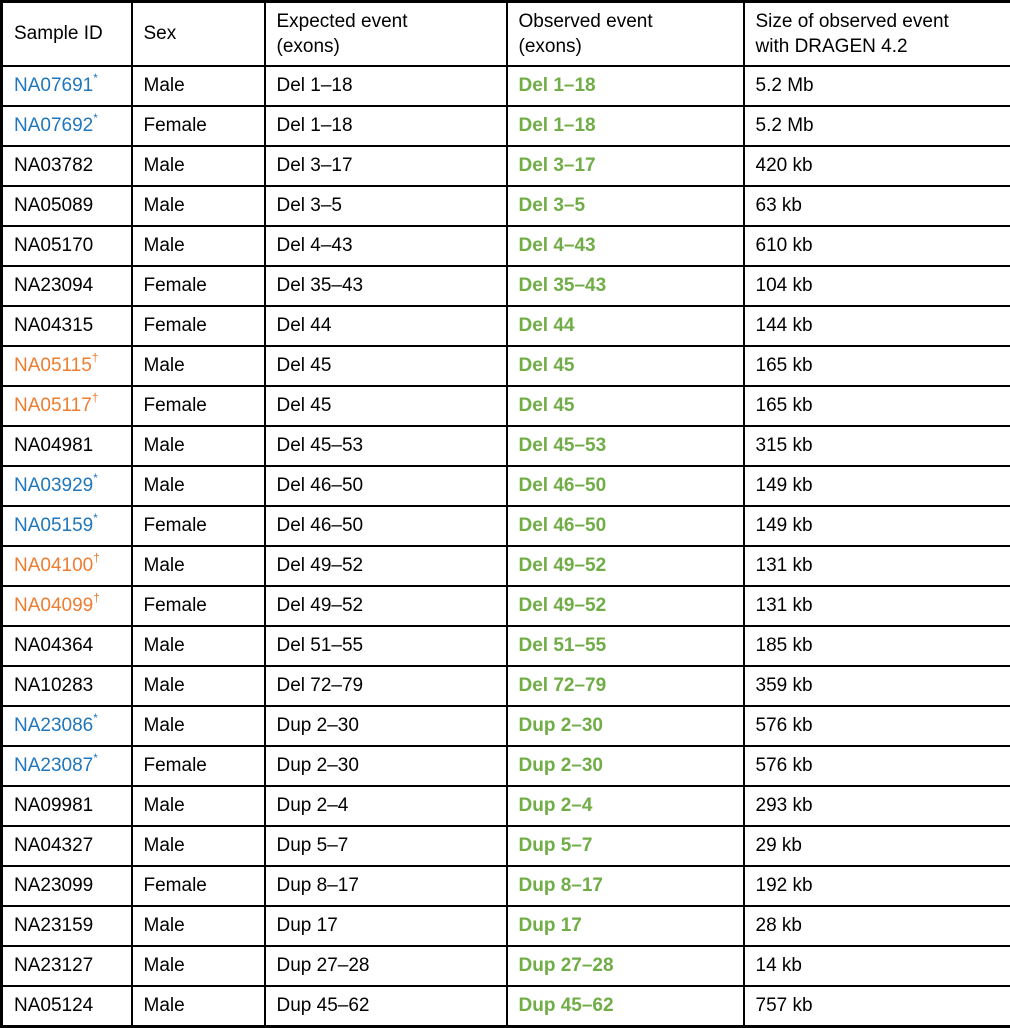  What do you see at coordinates (386, 886) in the screenshot?
I see `expected-event-cell: Dup 8–17` at bounding box center [386, 886].